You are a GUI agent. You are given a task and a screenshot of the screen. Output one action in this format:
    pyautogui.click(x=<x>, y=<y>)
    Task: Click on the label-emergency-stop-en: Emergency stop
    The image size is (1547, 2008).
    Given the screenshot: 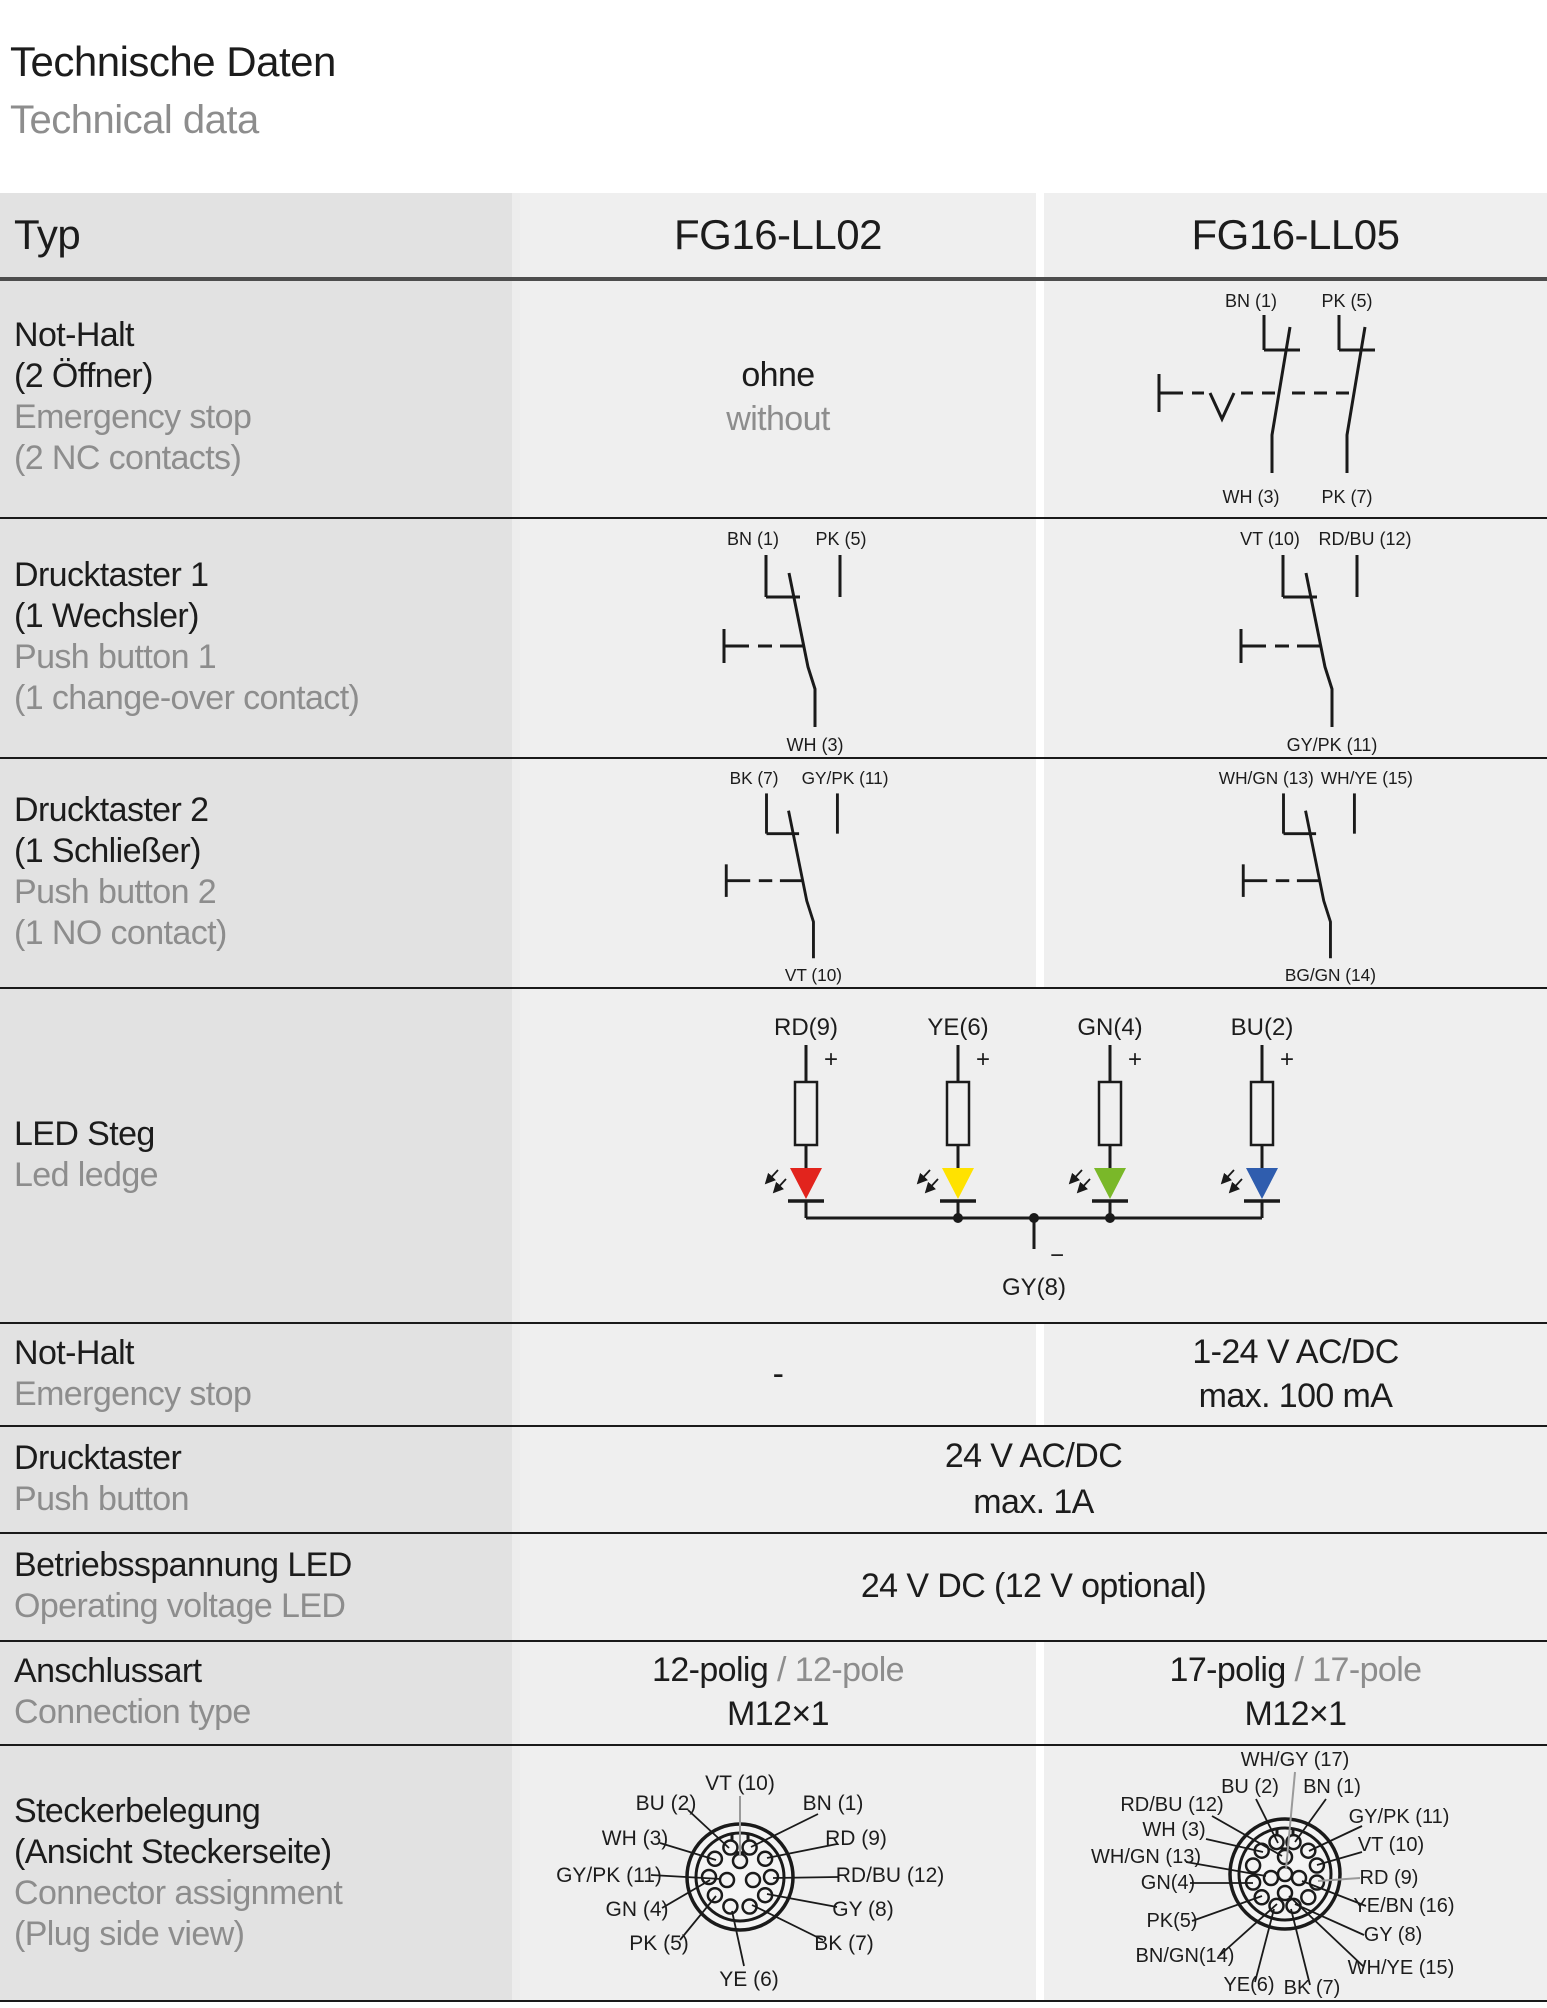 What is the action you would take?
    pyautogui.click(x=133, y=417)
    